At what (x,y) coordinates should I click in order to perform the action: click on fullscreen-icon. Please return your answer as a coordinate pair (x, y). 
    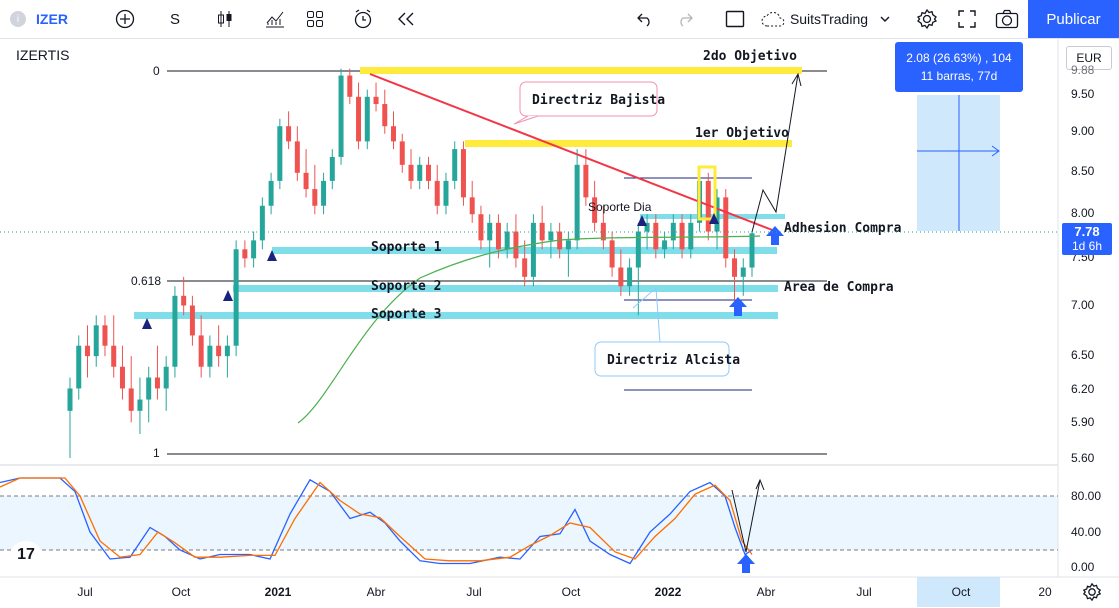
    Looking at the image, I should click on (967, 19).